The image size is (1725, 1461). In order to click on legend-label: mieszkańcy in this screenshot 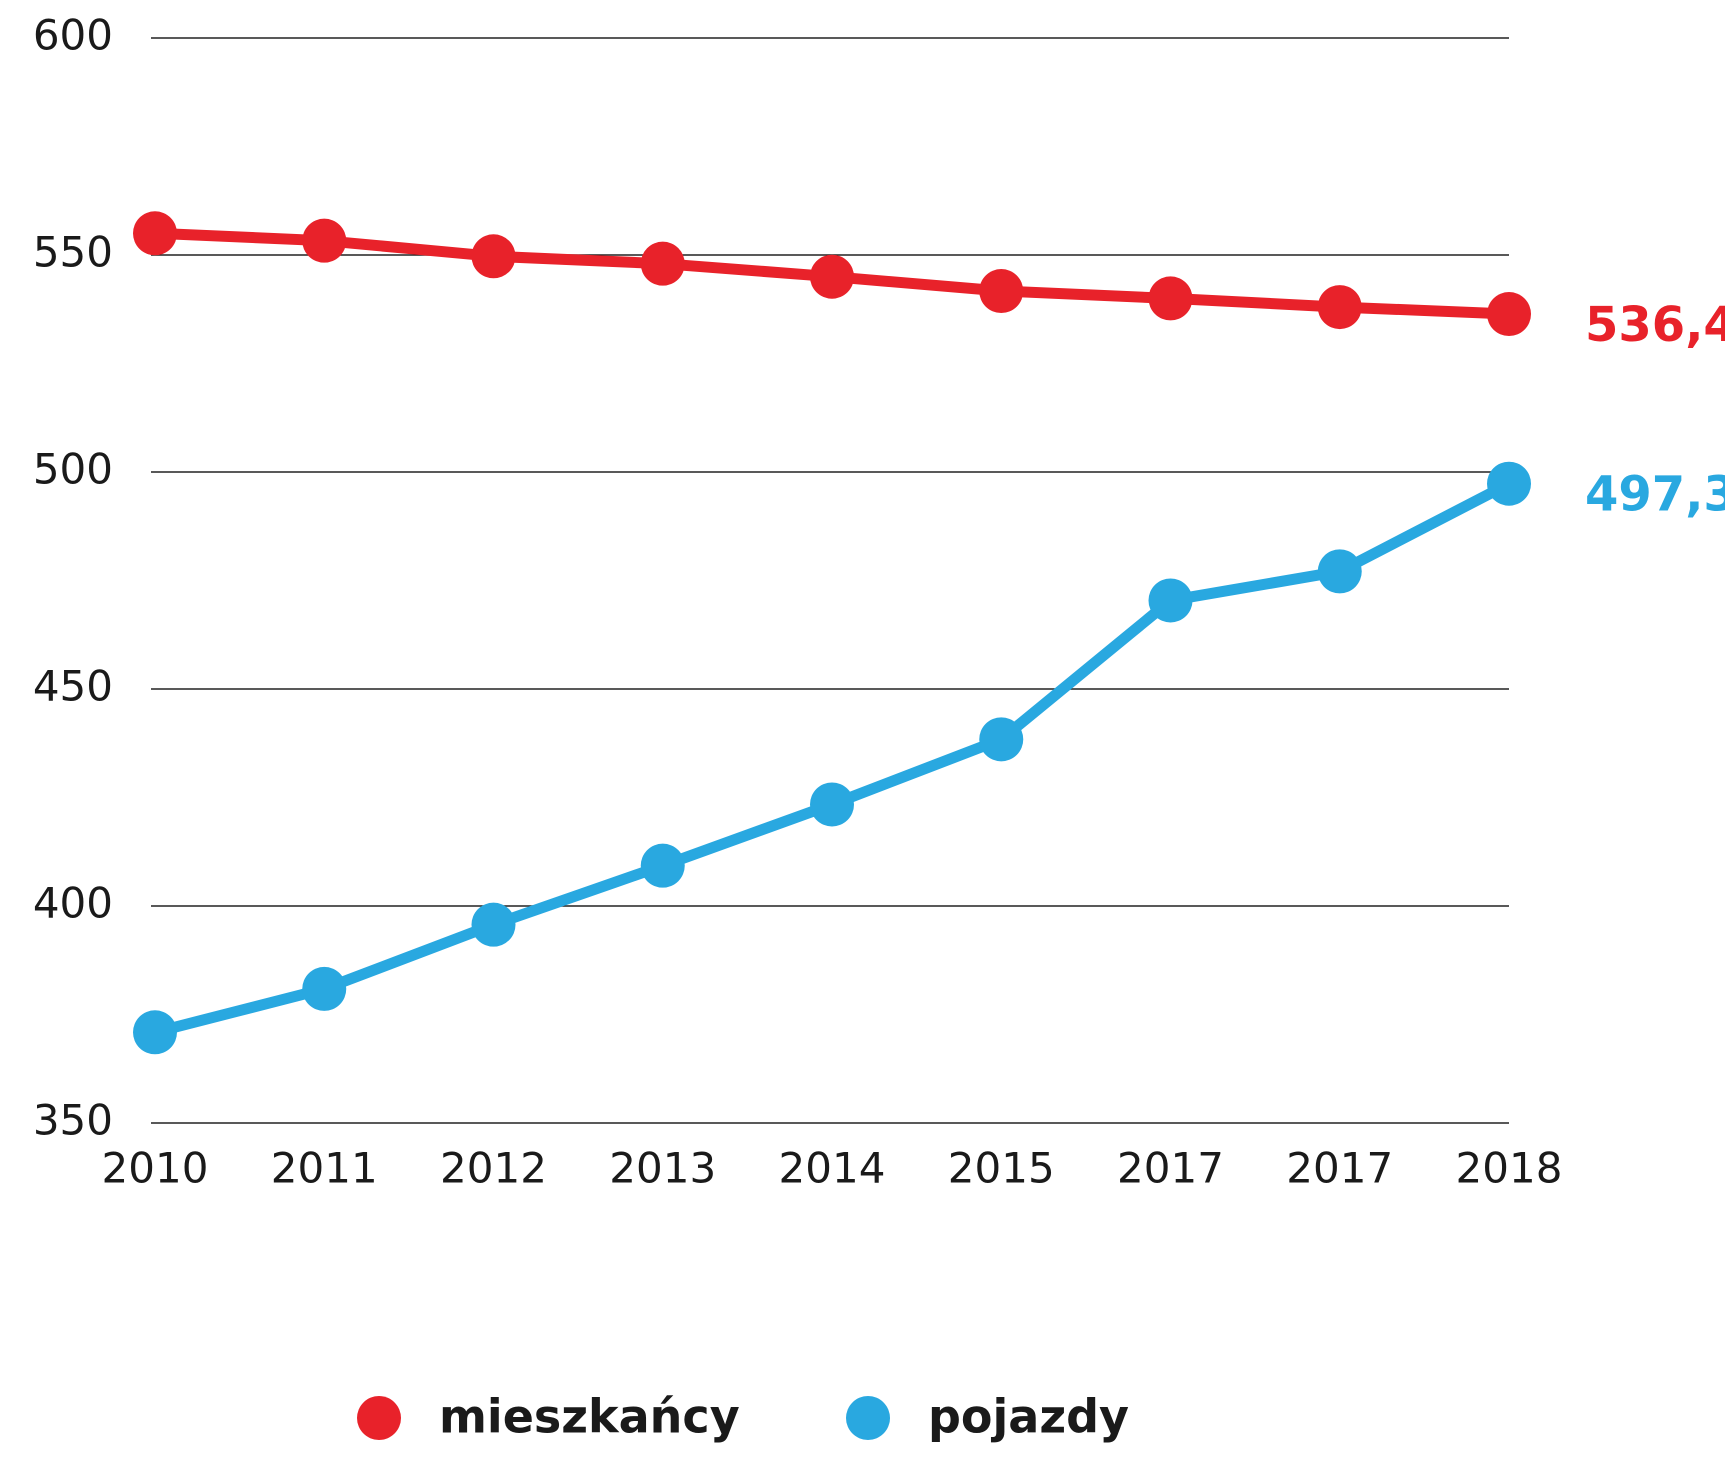, I will do `click(589, 1417)`.